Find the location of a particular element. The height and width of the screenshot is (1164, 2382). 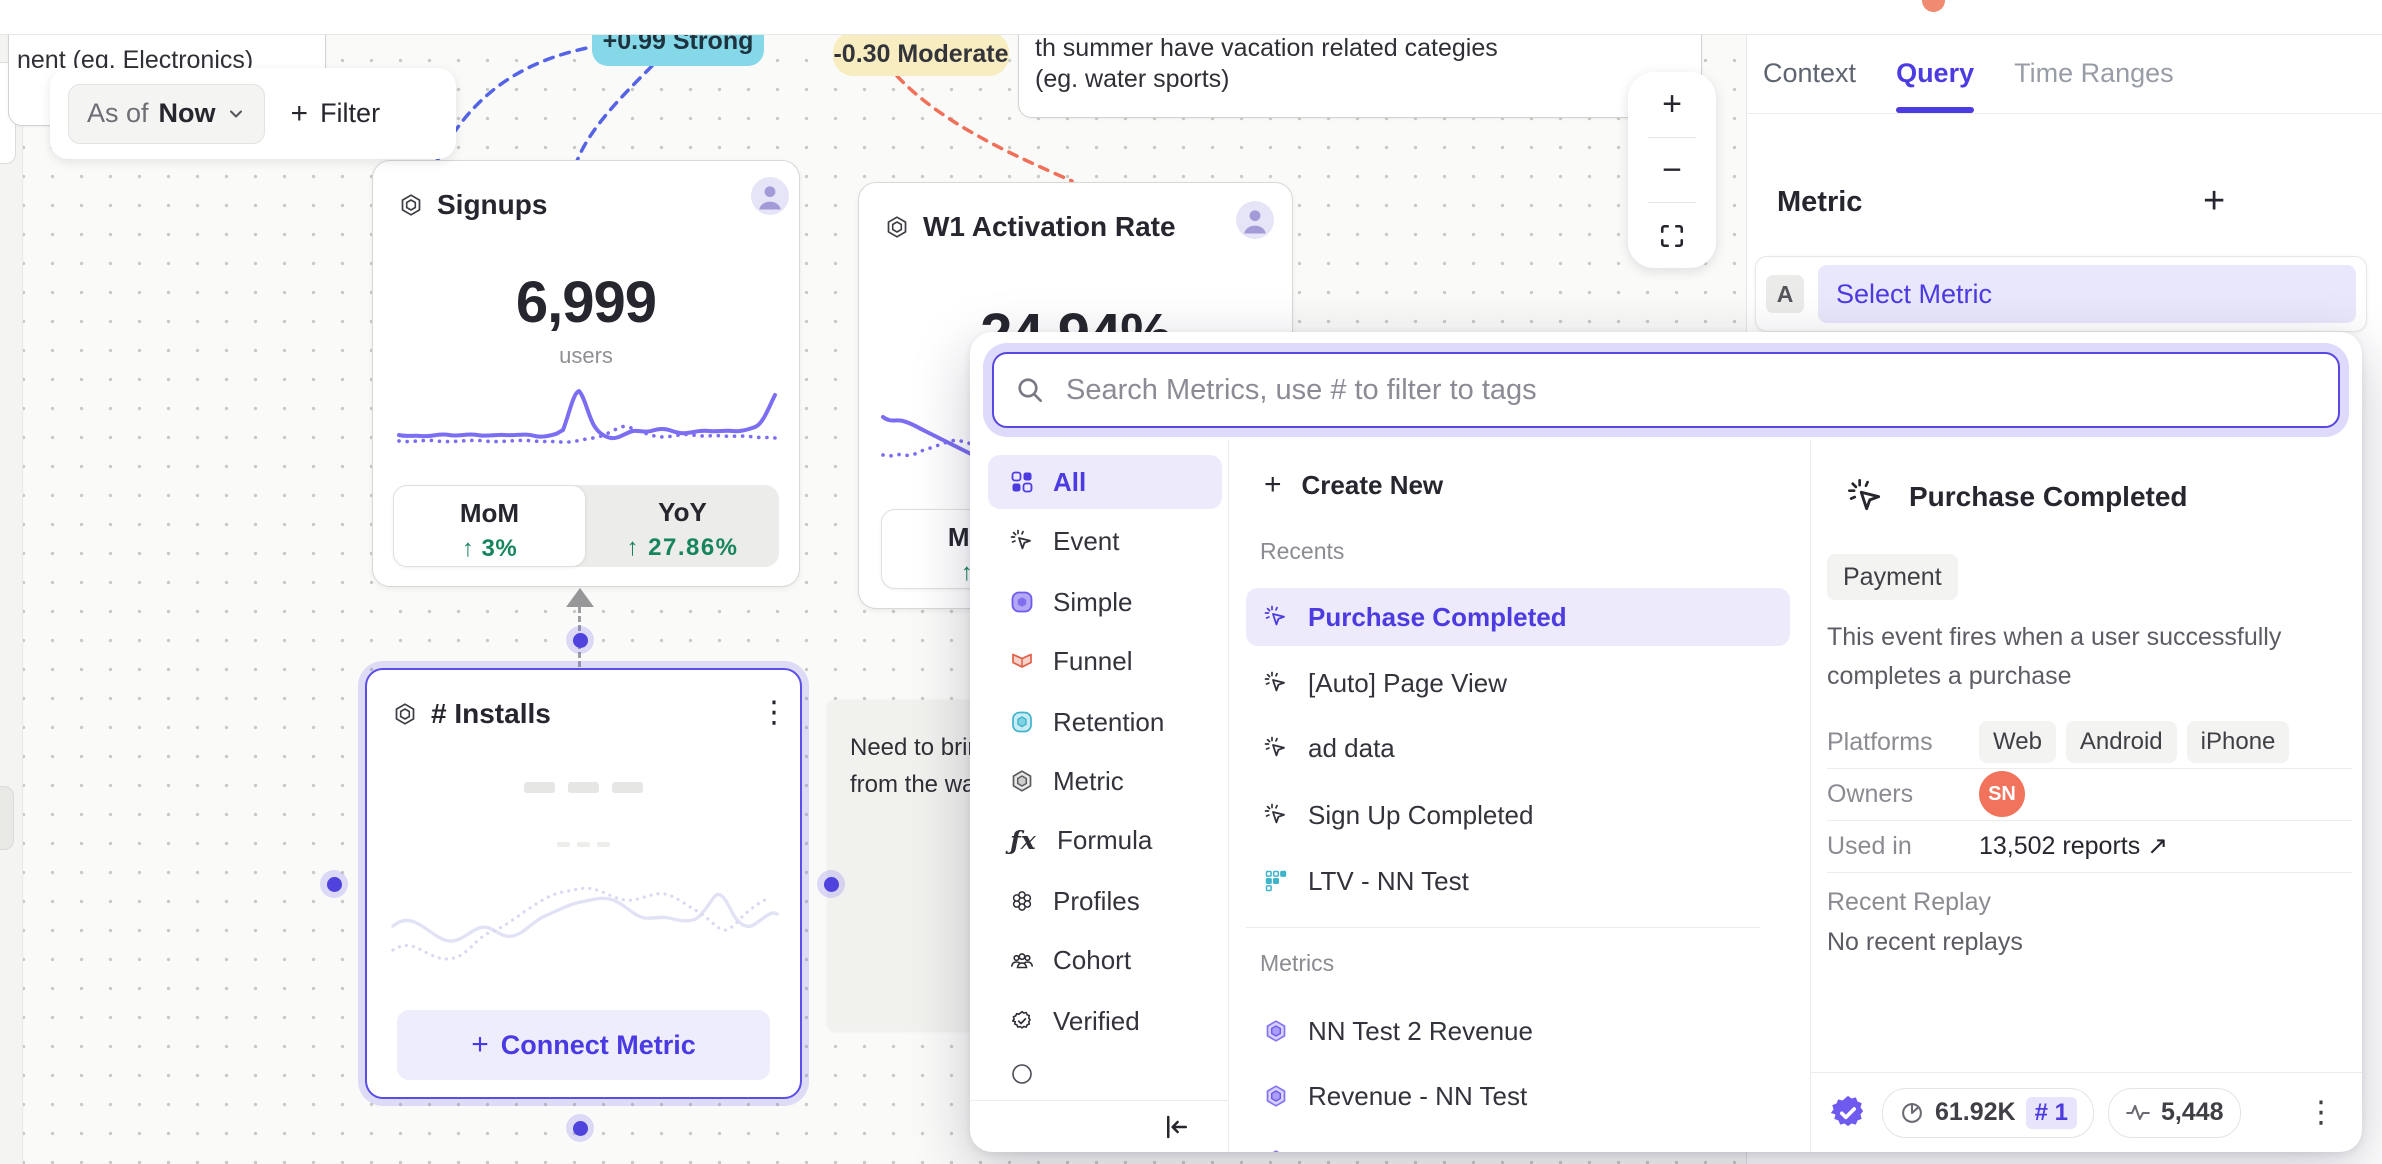

canvas-toolbar: As of Now + Filter is located at coordinates (253, 113).